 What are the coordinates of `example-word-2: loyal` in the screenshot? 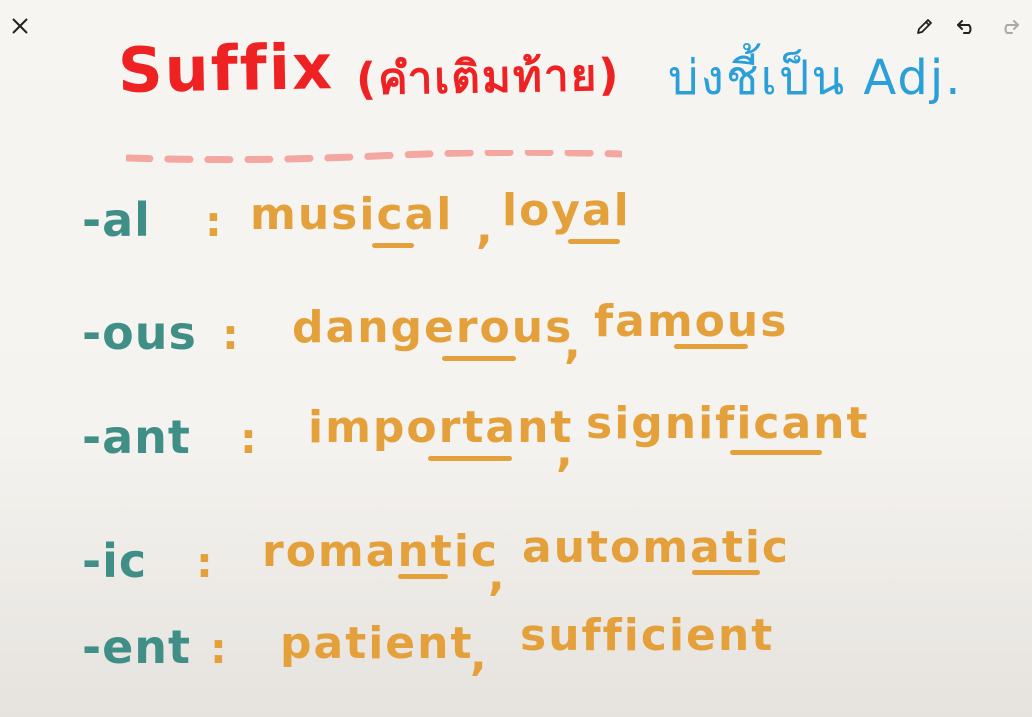 It's located at (566, 210).